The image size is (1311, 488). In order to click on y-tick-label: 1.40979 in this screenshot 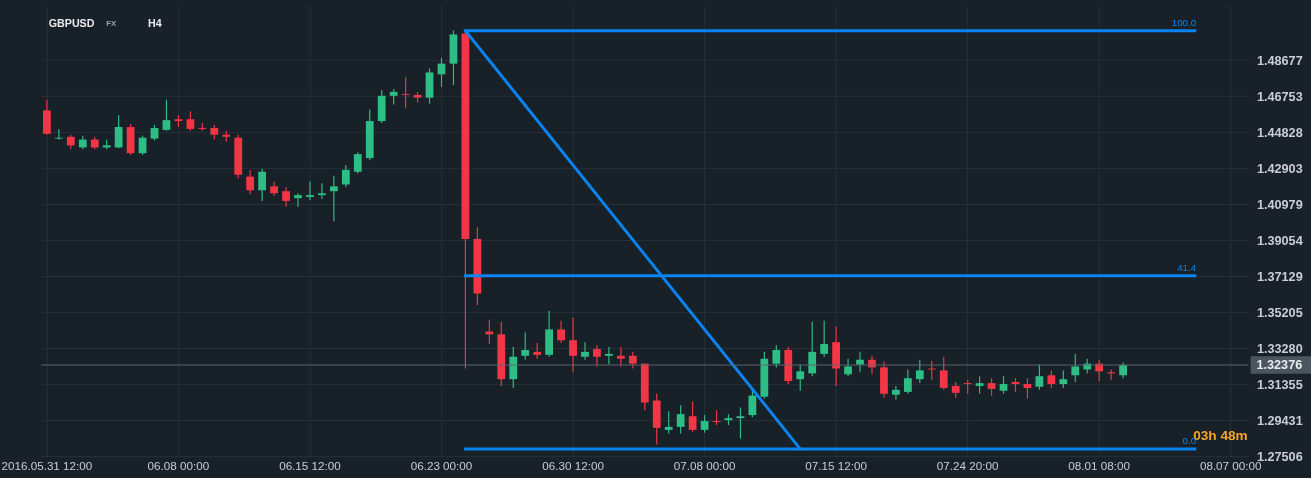, I will do `click(1279, 204)`.